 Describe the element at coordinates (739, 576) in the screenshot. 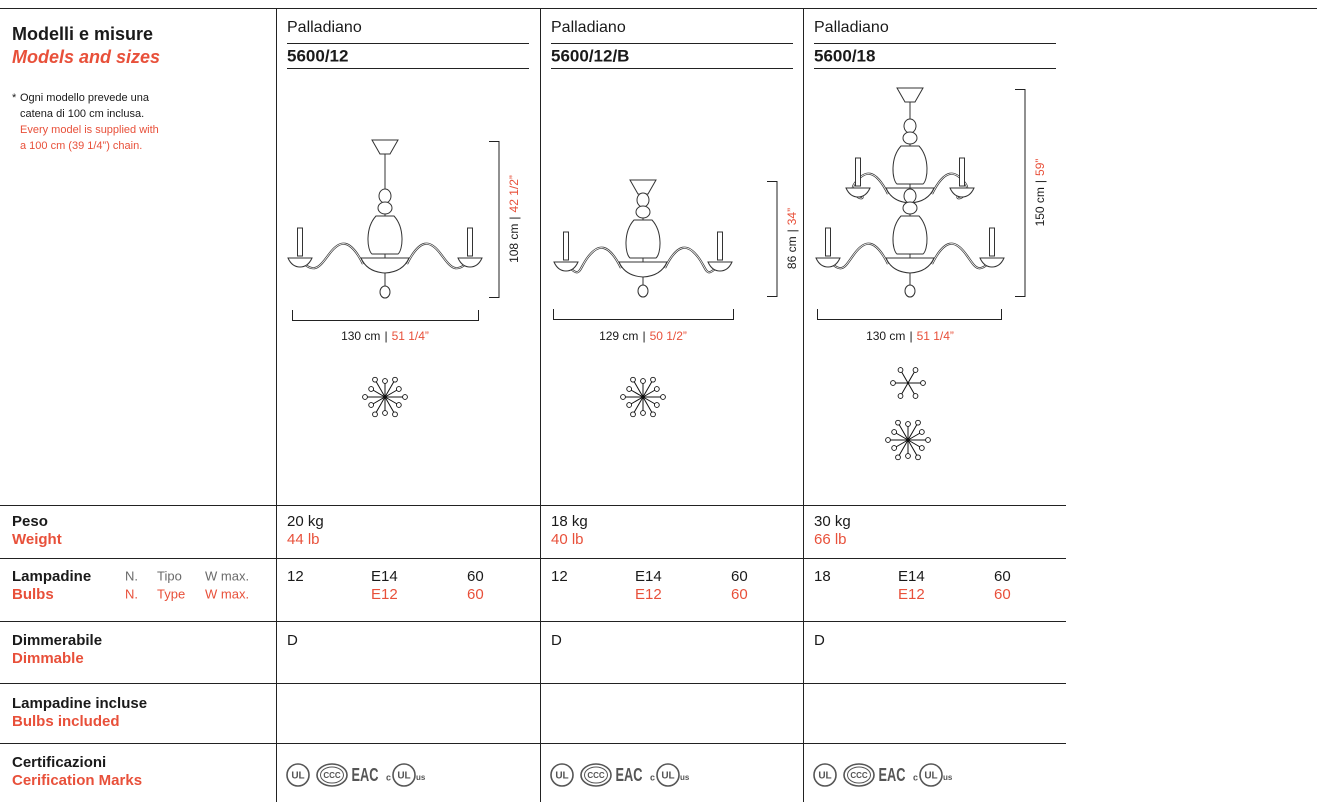

I see `watt: 60` at that location.